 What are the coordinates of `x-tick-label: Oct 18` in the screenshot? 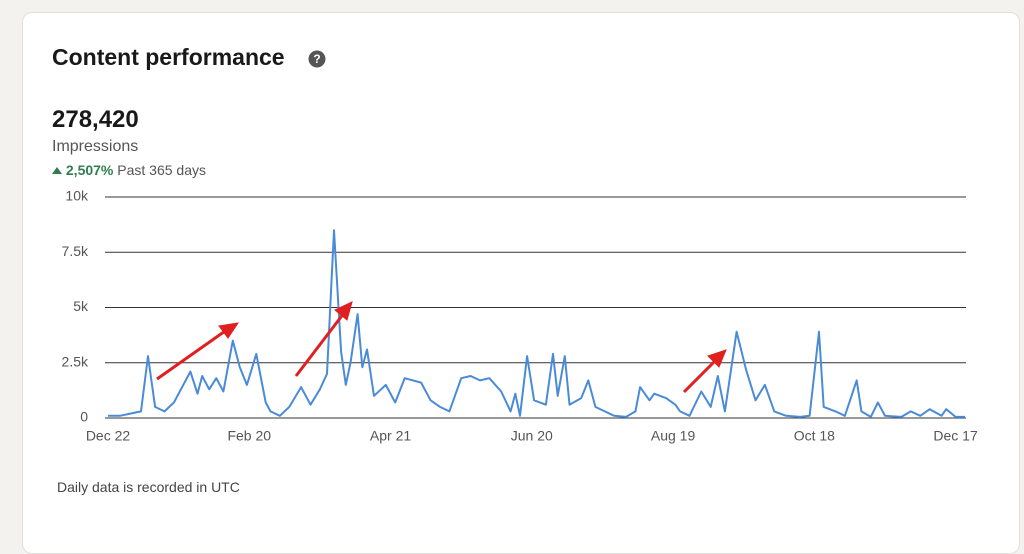 It's located at (814, 436).